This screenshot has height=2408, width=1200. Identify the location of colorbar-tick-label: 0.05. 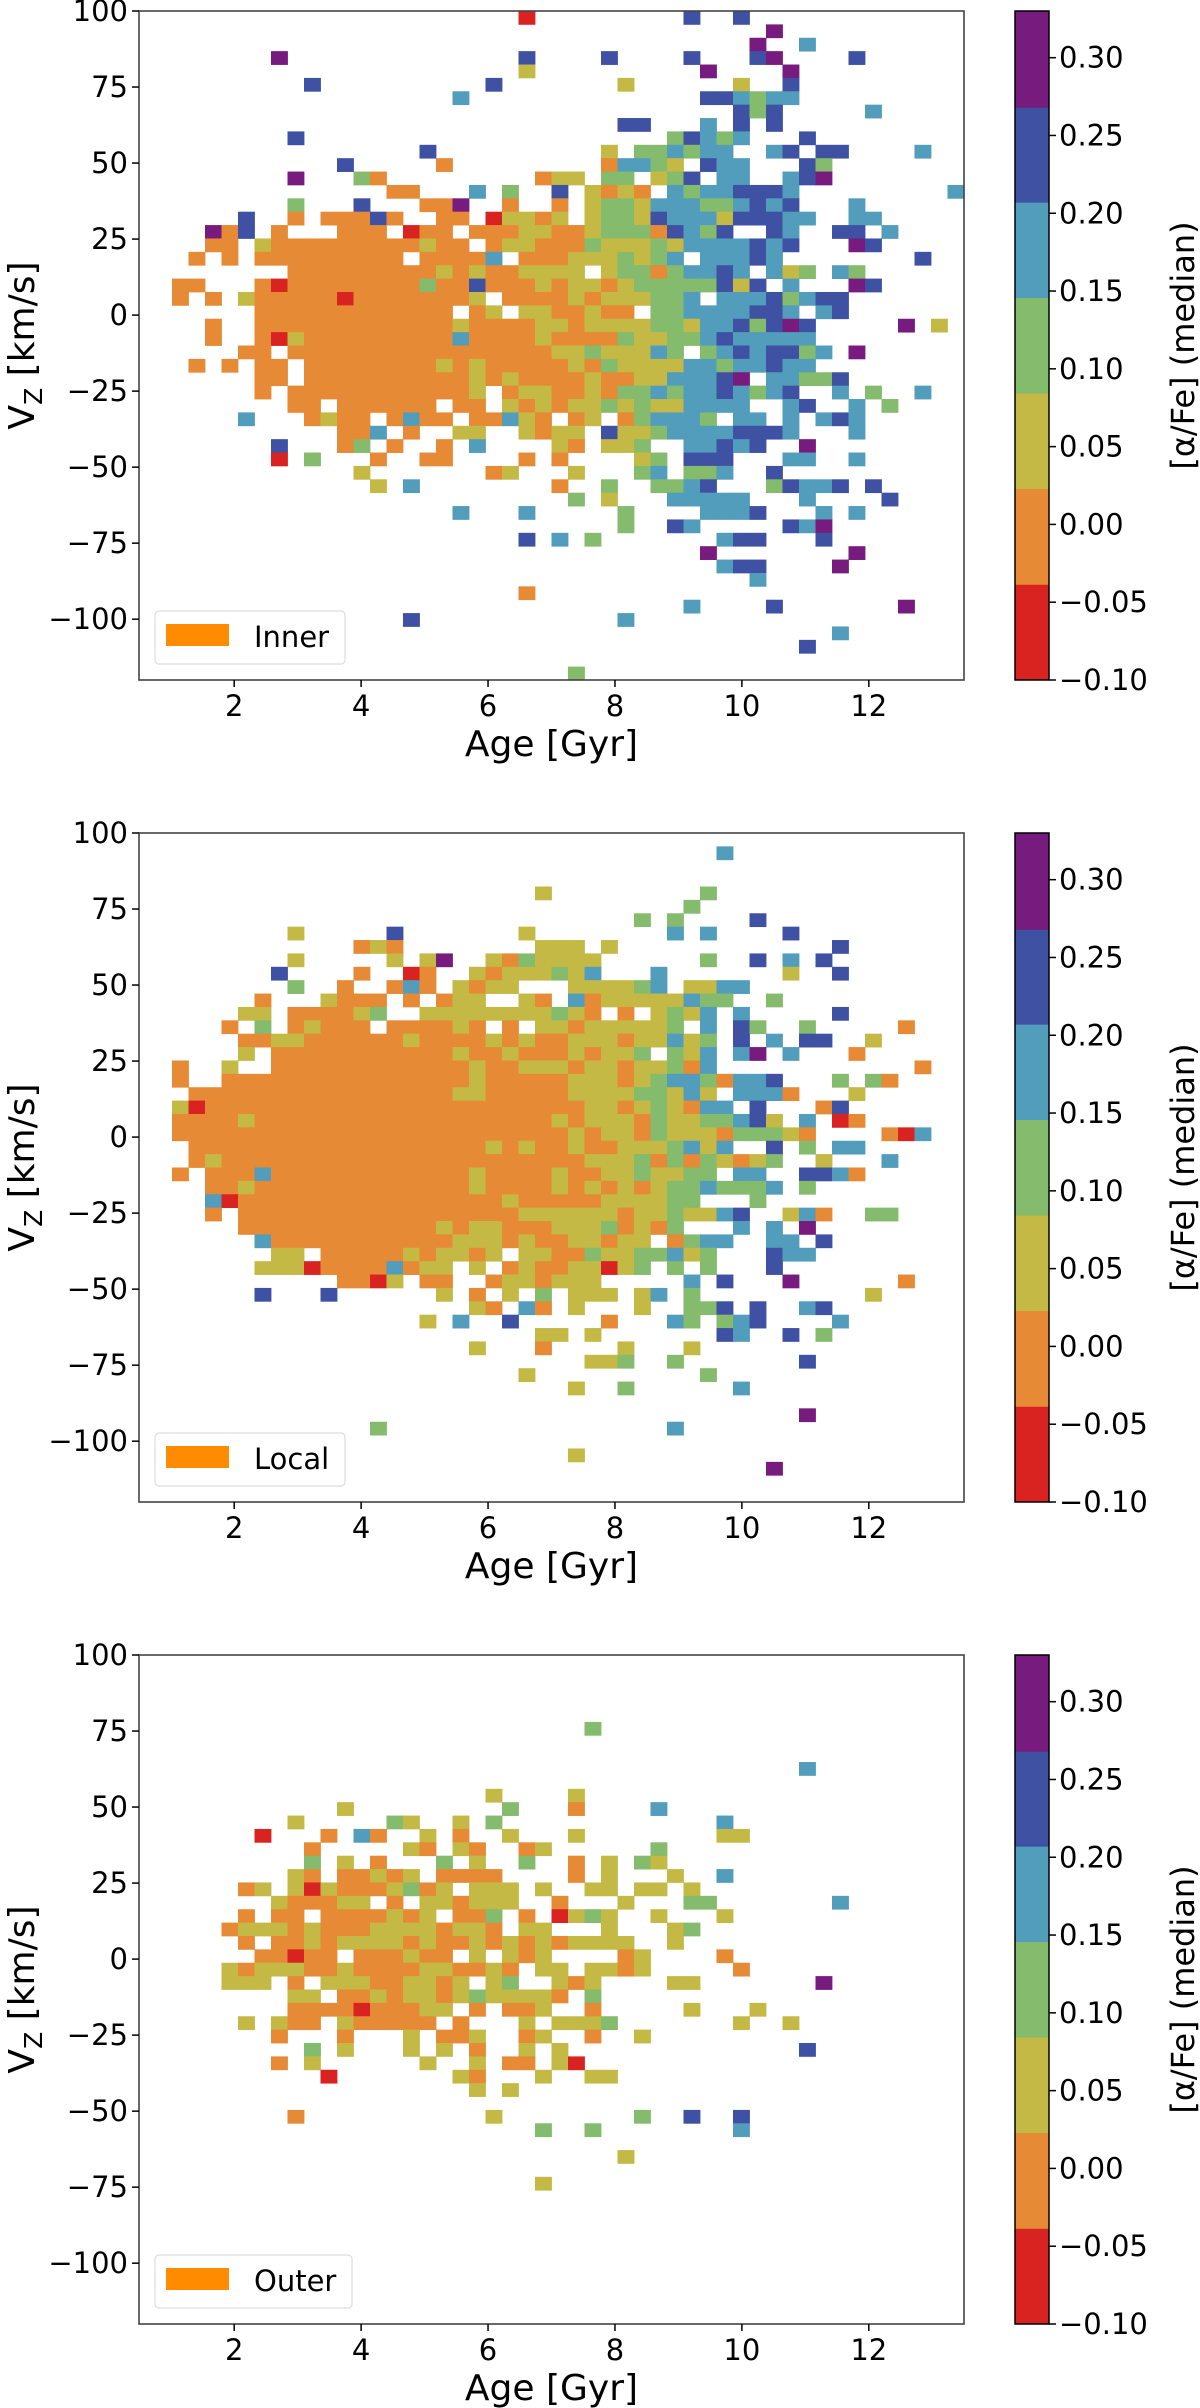
(1091, 2091).